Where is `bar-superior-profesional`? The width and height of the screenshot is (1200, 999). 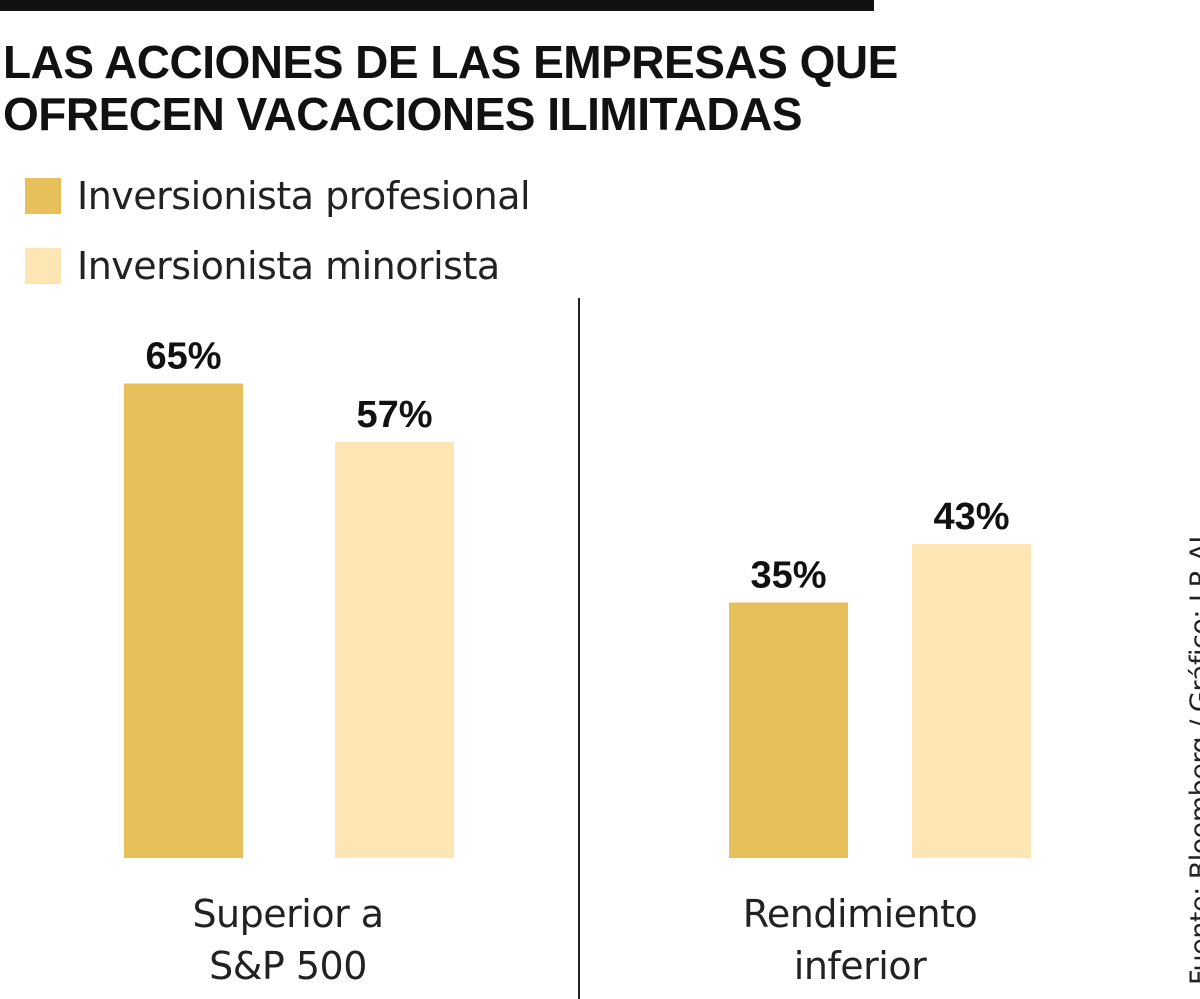
bar-superior-profesional is located at coordinates (183, 620).